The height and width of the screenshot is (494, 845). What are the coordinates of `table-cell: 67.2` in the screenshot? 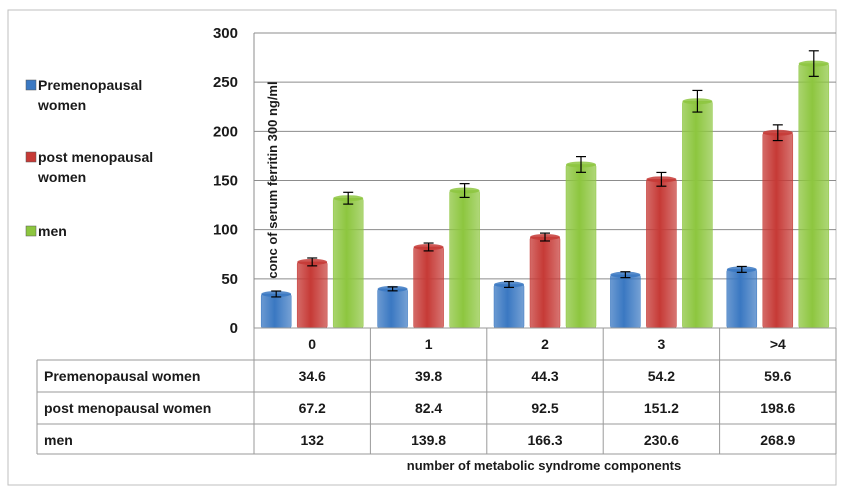 It's located at (312, 408).